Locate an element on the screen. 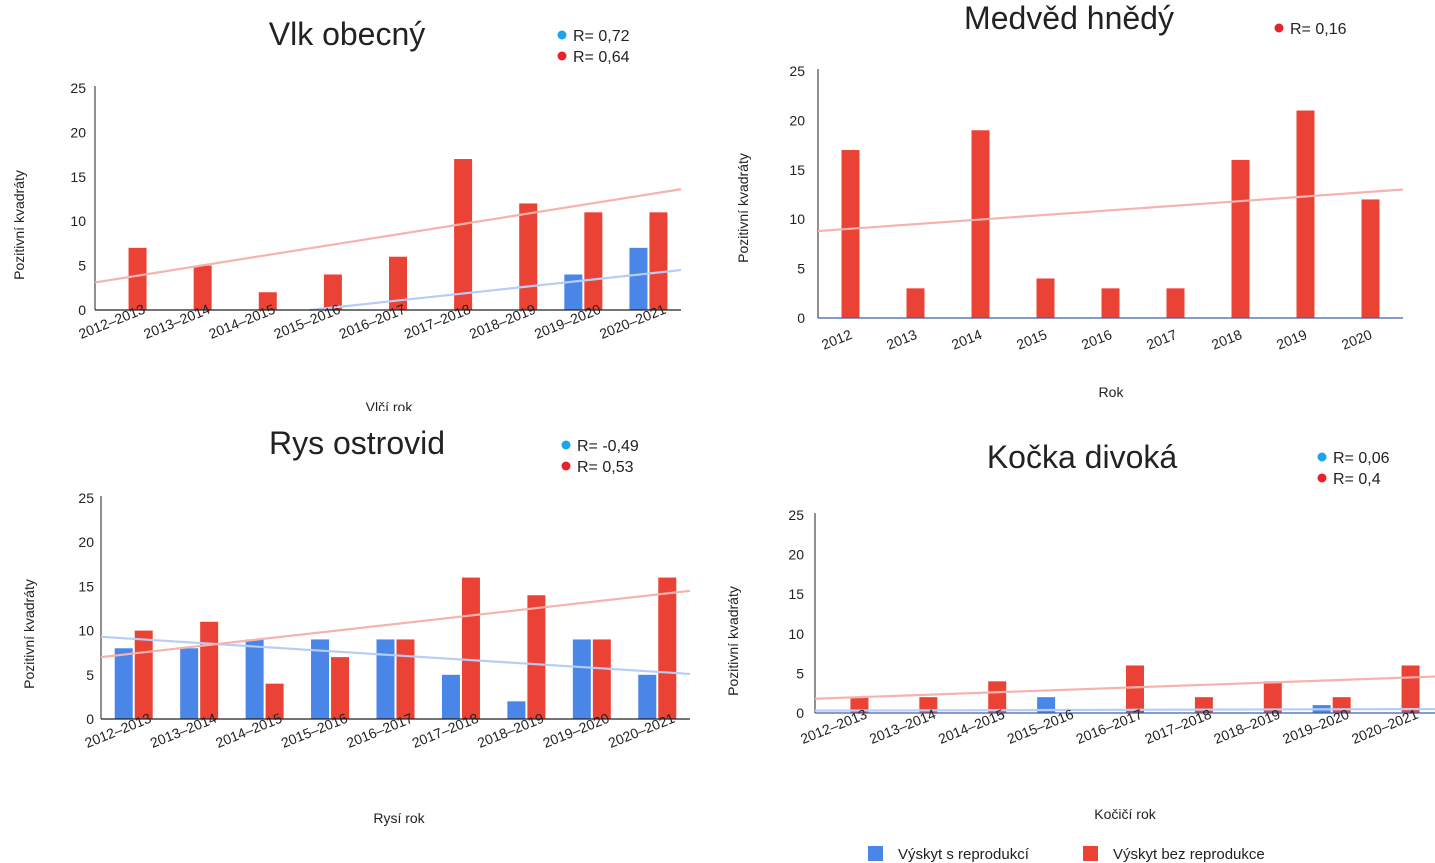 Image resolution: width=1435 pixels, height=863 pixels. x-tick-label: 2013–2014 is located at coordinates (902, 726).